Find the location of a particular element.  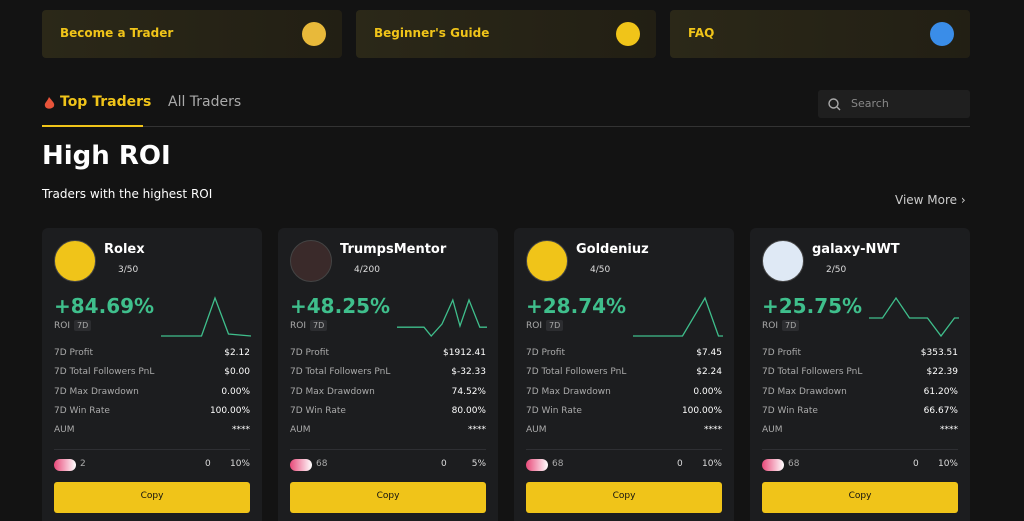

trader-name: Rolex is located at coordinates (124, 249).